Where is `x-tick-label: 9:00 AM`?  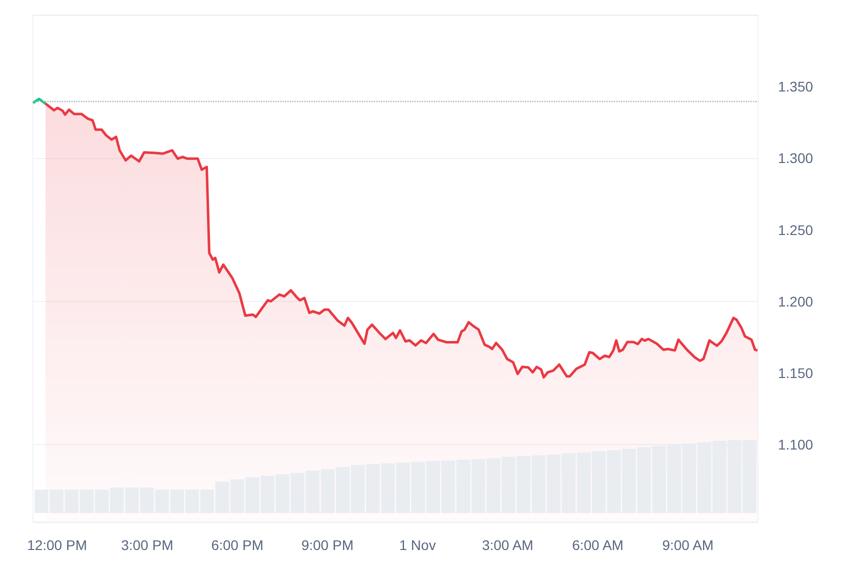 x-tick-label: 9:00 AM is located at coordinates (688, 545).